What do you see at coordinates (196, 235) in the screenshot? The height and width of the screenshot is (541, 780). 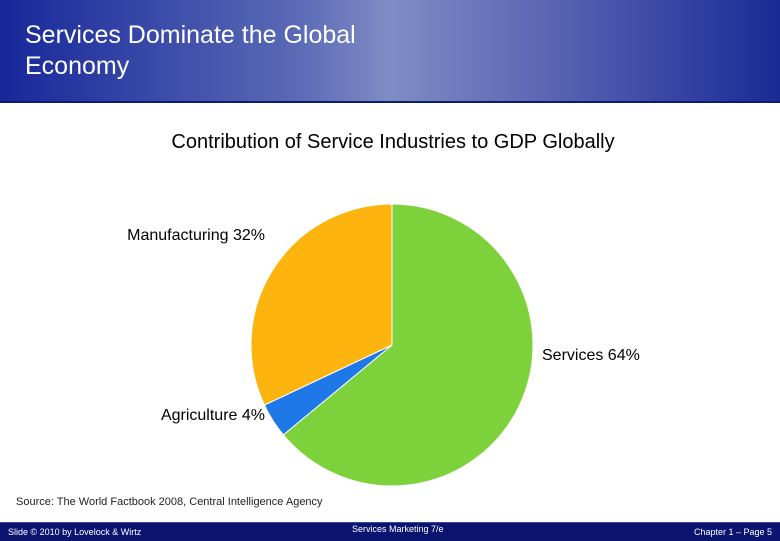 I see `slice-label-manufacturing: Manufacturing 32%` at bounding box center [196, 235].